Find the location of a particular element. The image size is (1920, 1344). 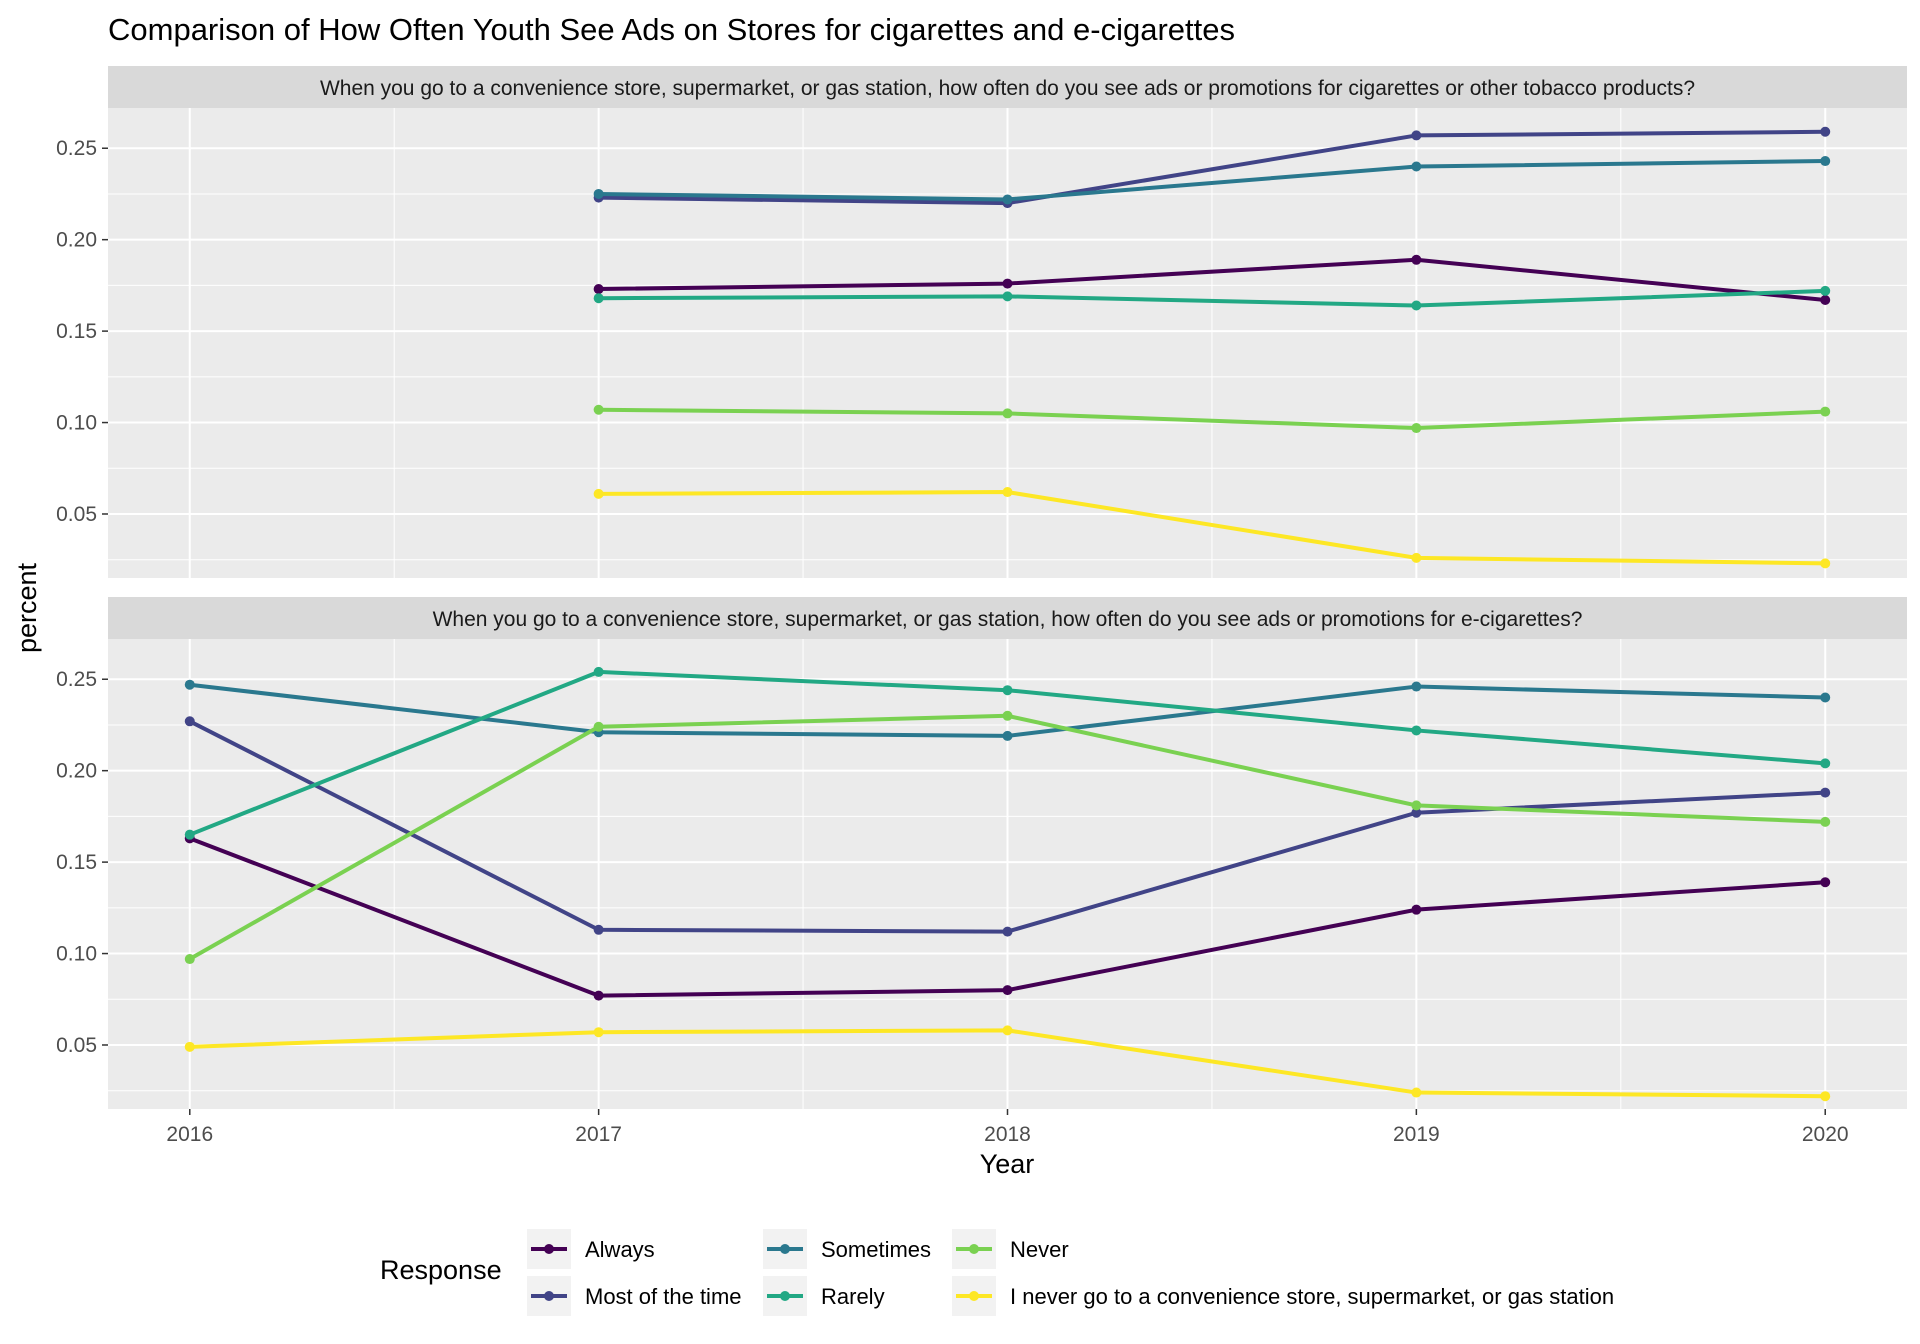

legend-title: Response is located at coordinates (441, 1270).